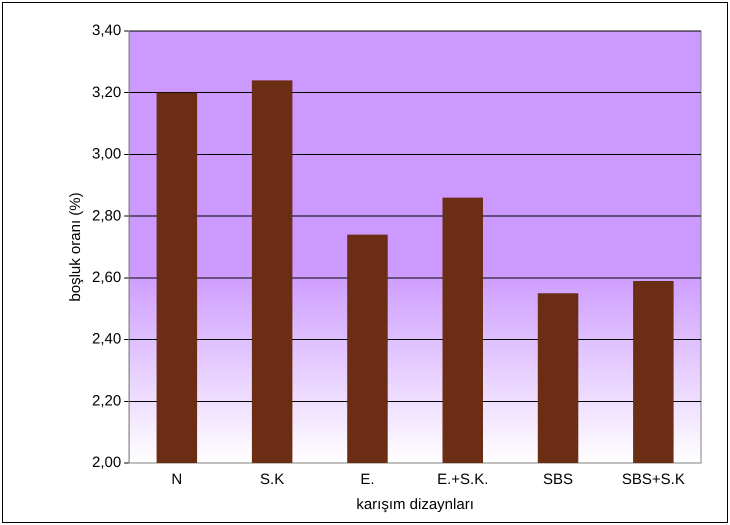 This screenshot has height=525, width=730. I want to click on x-tick-label: E., so click(367, 479).